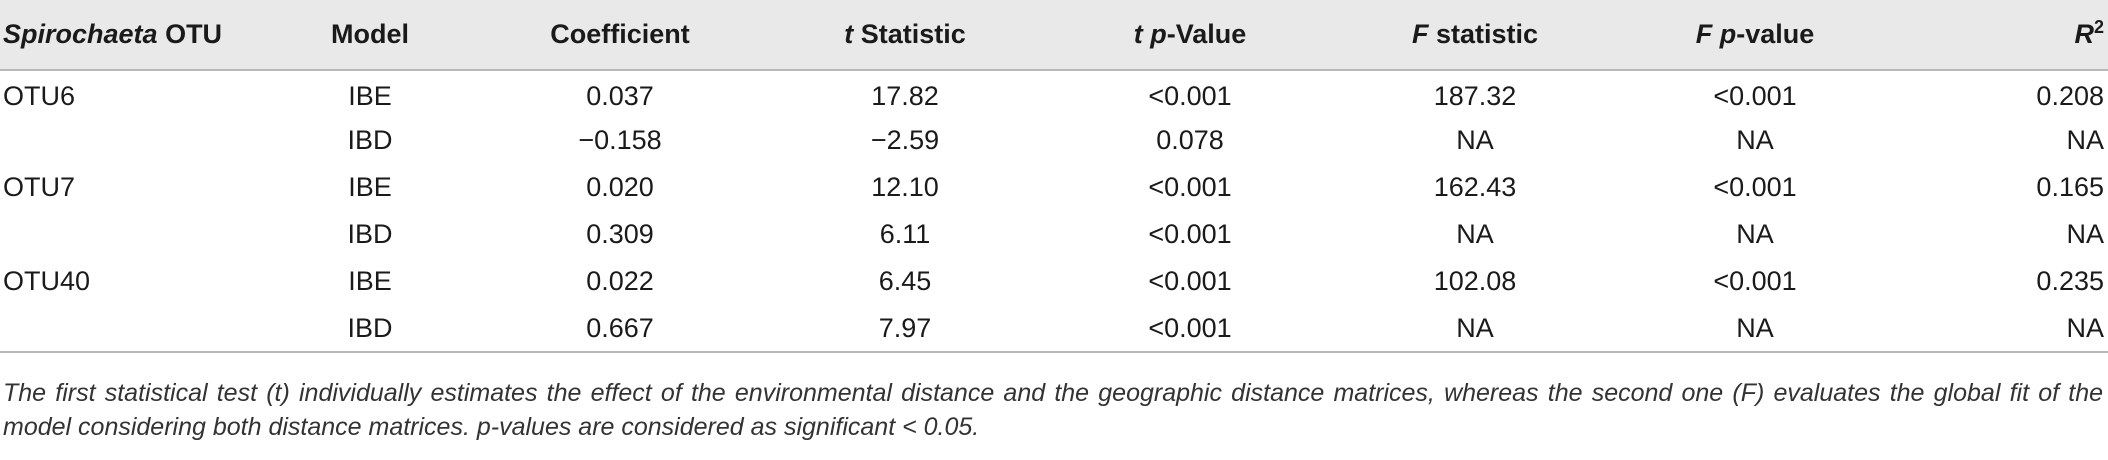  Describe the element at coordinates (1475, 281) in the screenshot. I see `cell-f-statistic: 102.08` at that location.